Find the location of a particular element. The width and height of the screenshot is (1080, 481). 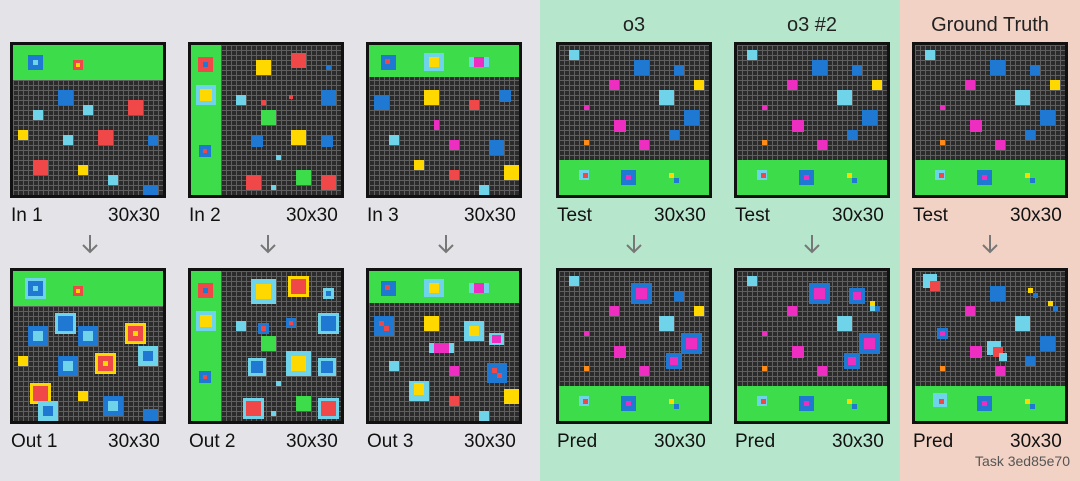

test-o3-size: 30x30 is located at coordinates (680, 215).